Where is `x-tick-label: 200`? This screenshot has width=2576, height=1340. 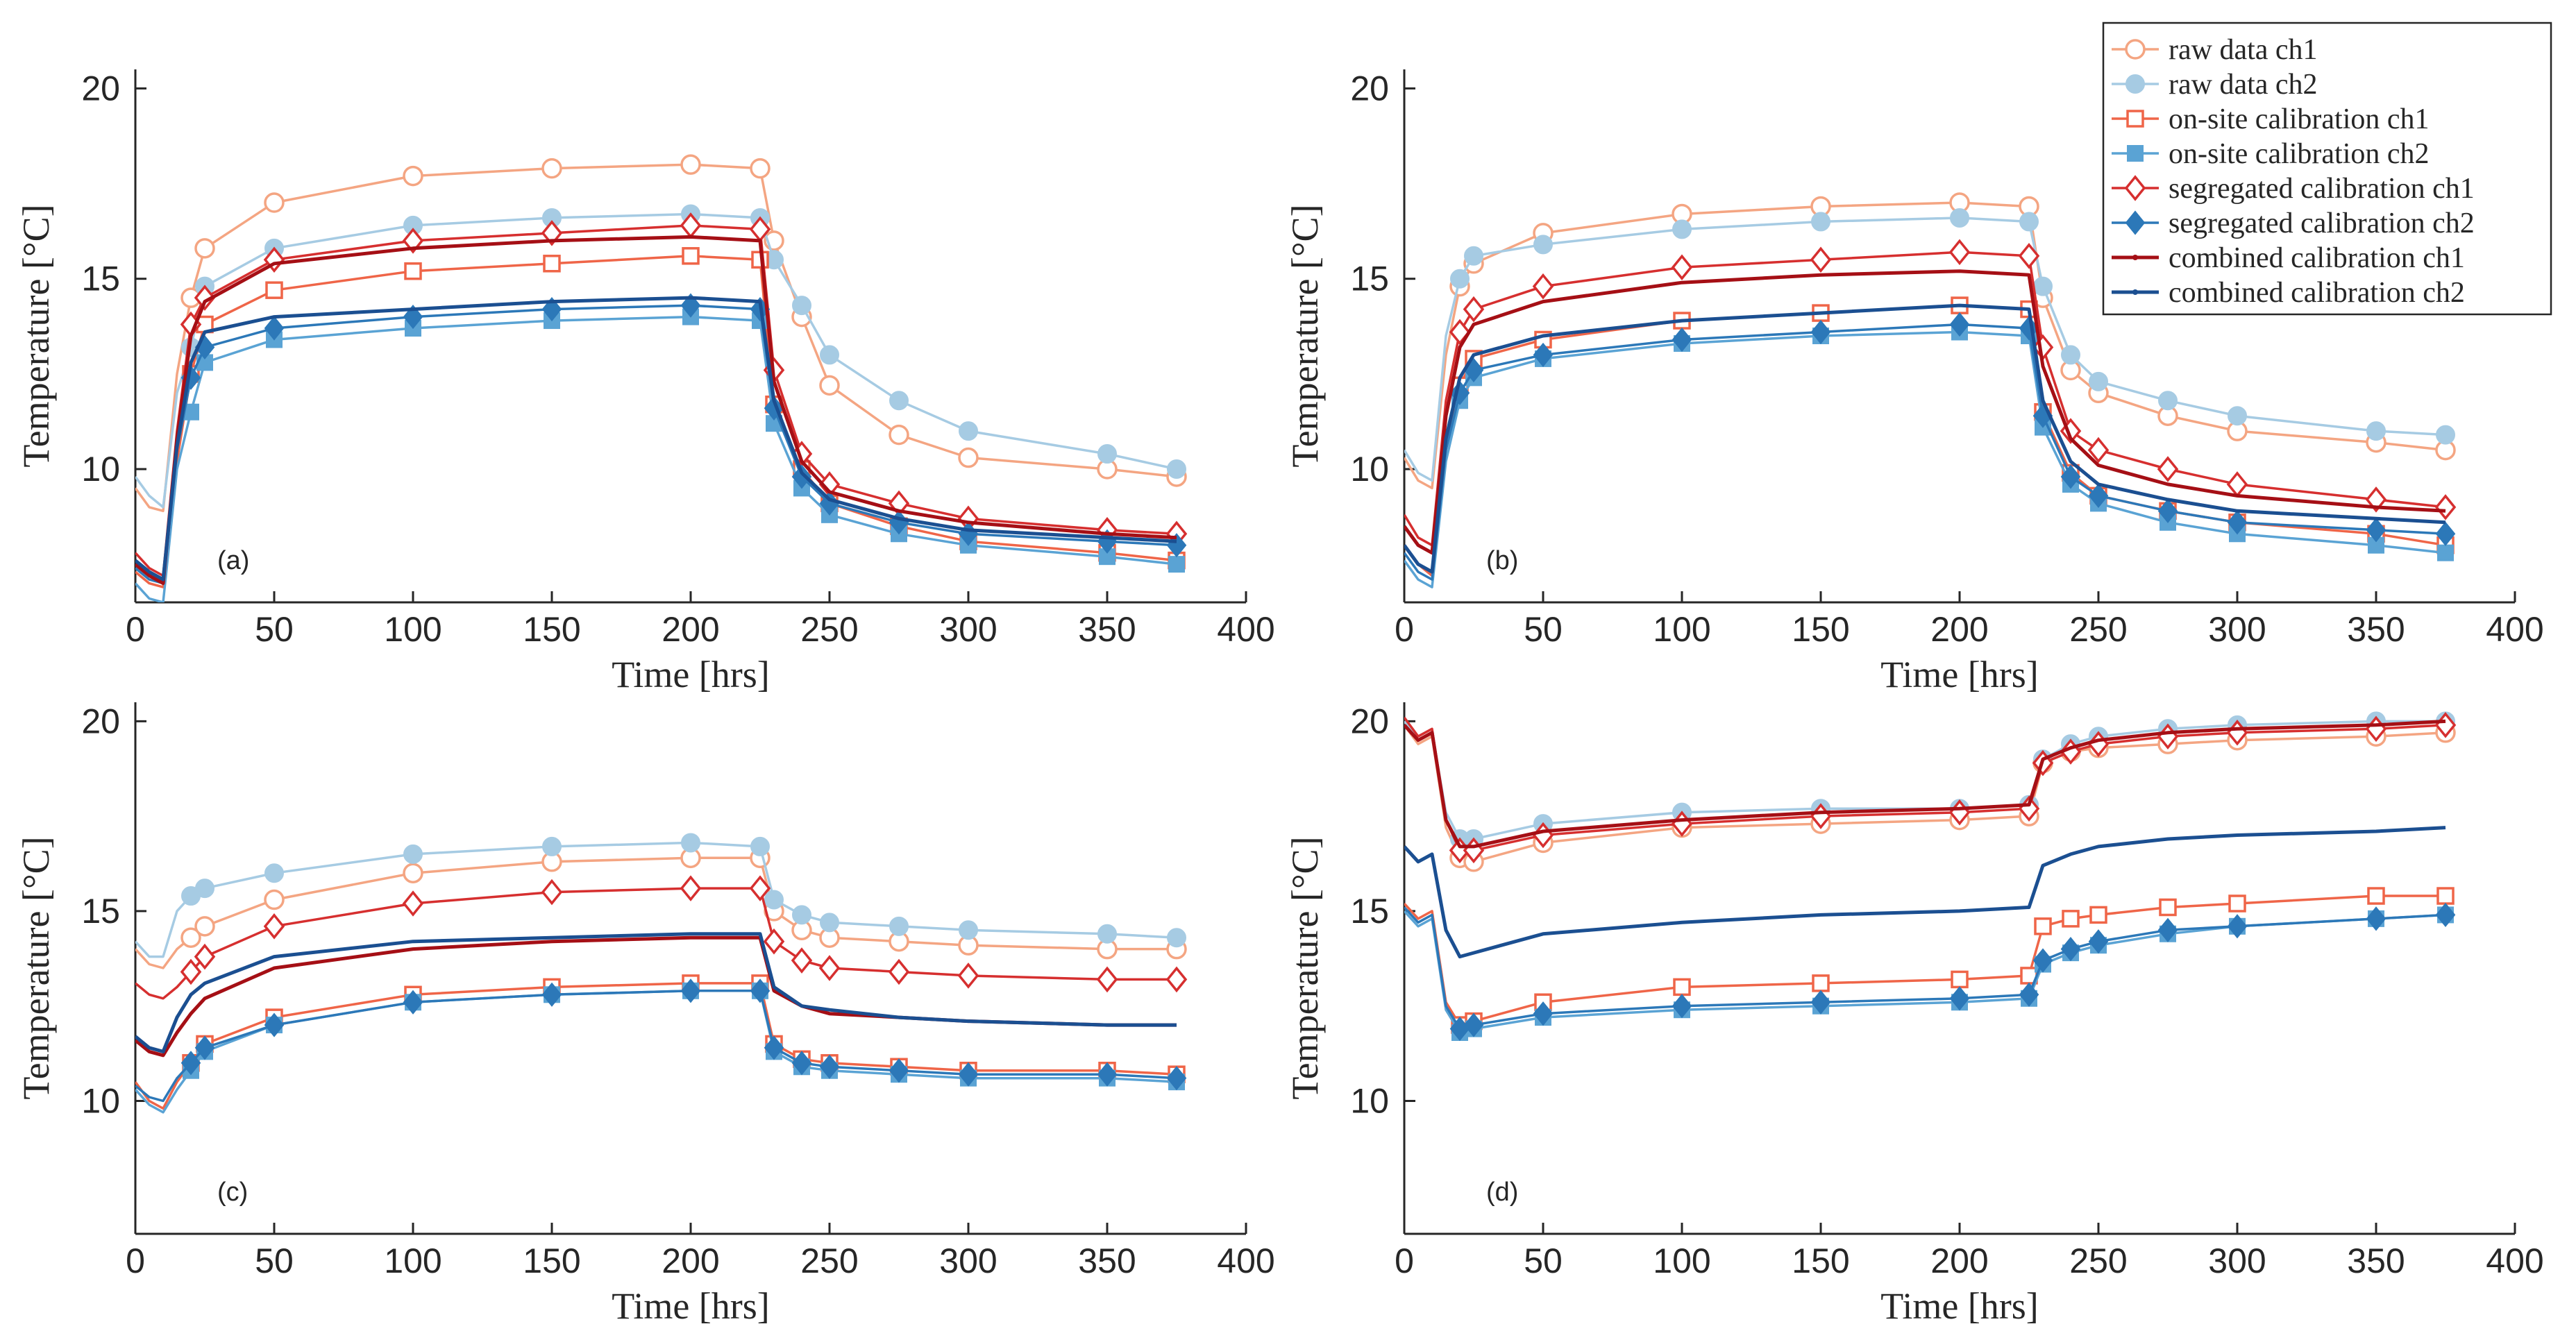 x-tick-label: 200 is located at coordinates (1959, 1260).